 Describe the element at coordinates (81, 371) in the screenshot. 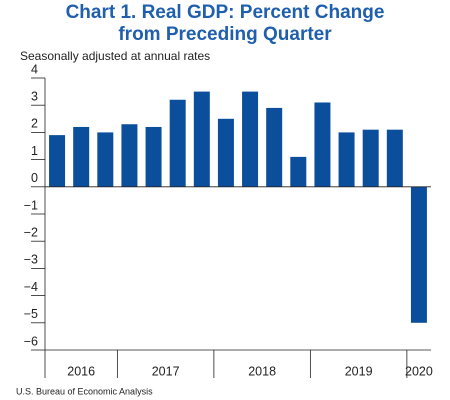

I see `x-group-label: 2016` at that location.